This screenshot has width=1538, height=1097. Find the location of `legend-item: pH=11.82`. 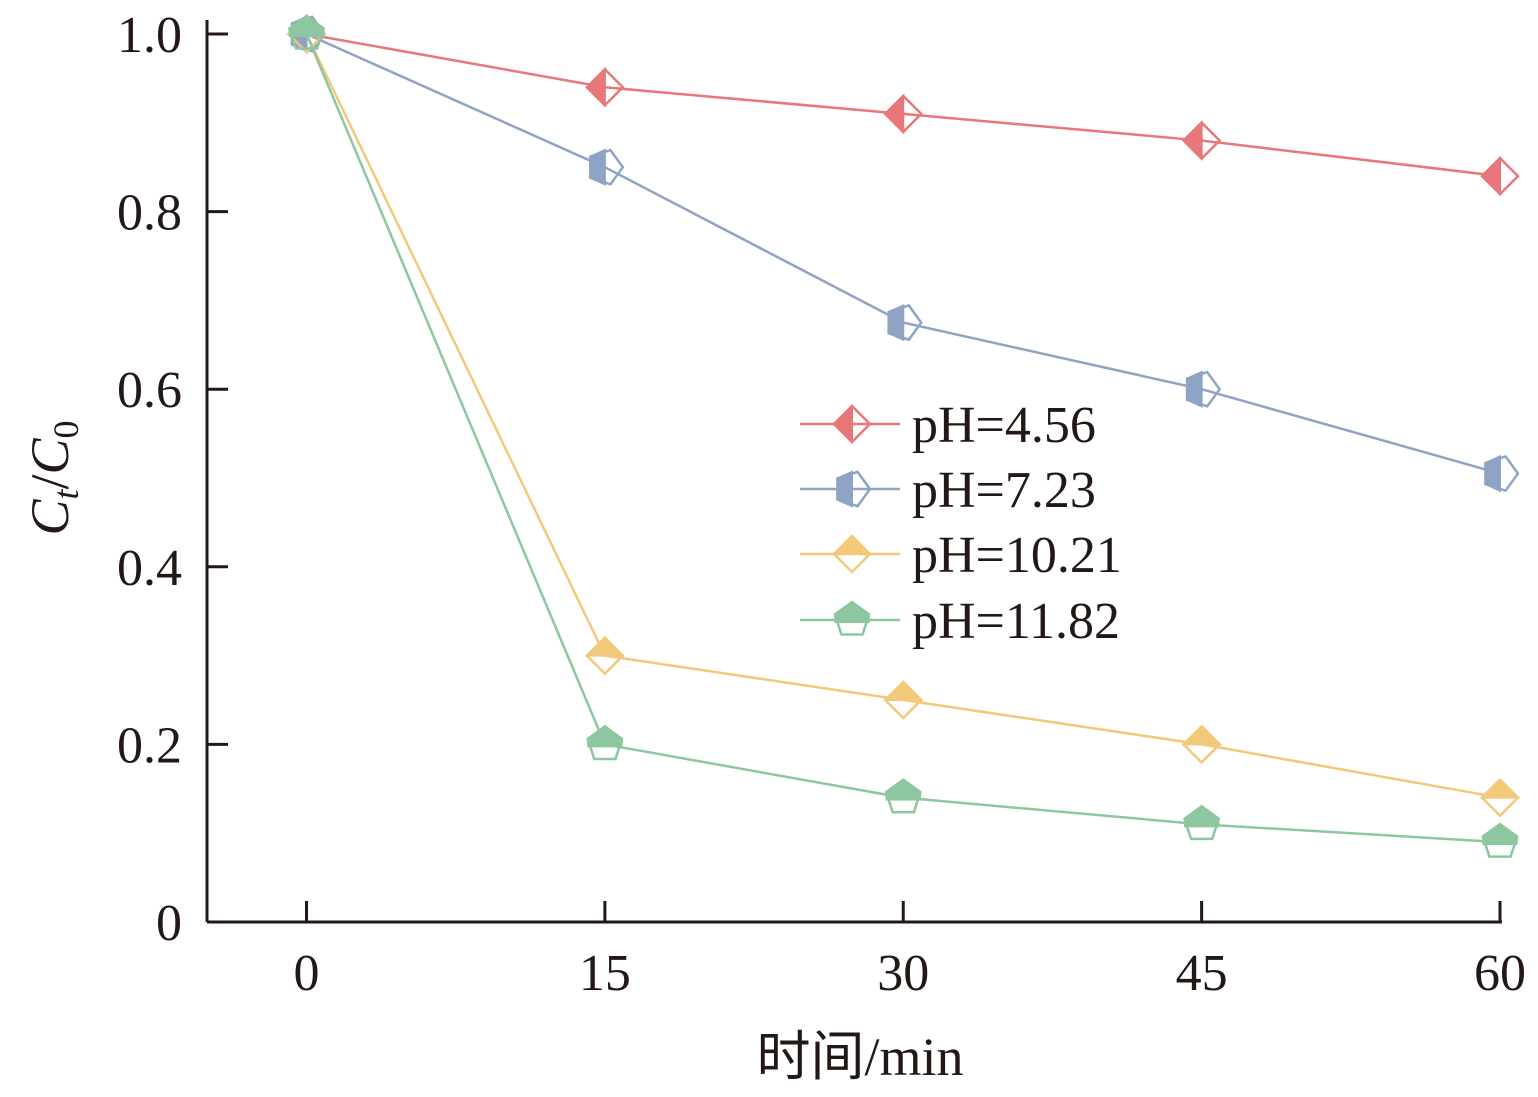

legend-item: pH=11.82 is located at coordinates (960, 621).